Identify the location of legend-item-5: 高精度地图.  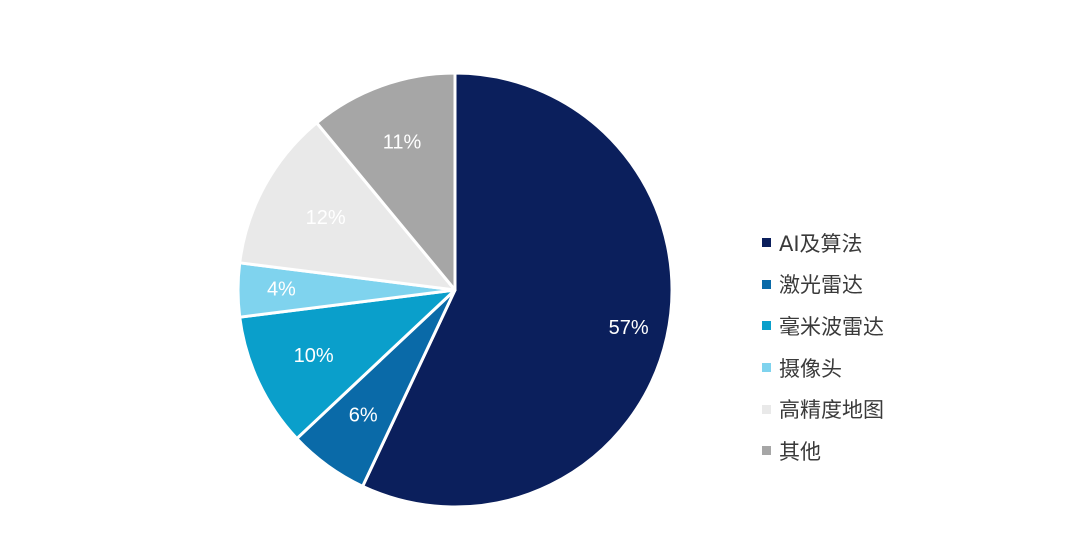
(823, 409).